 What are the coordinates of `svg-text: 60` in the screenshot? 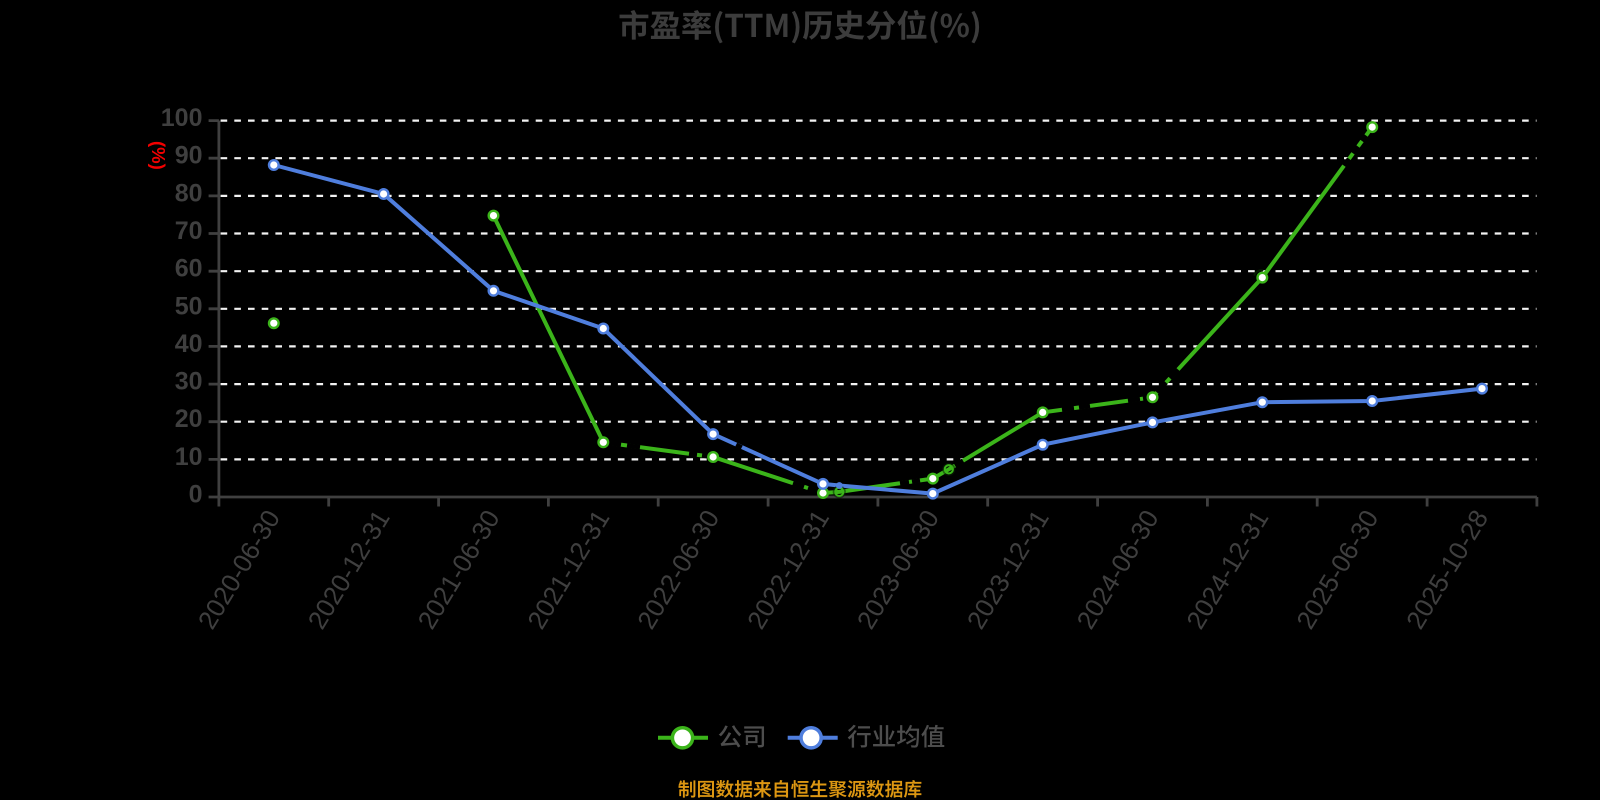 It's located at (189, 269).